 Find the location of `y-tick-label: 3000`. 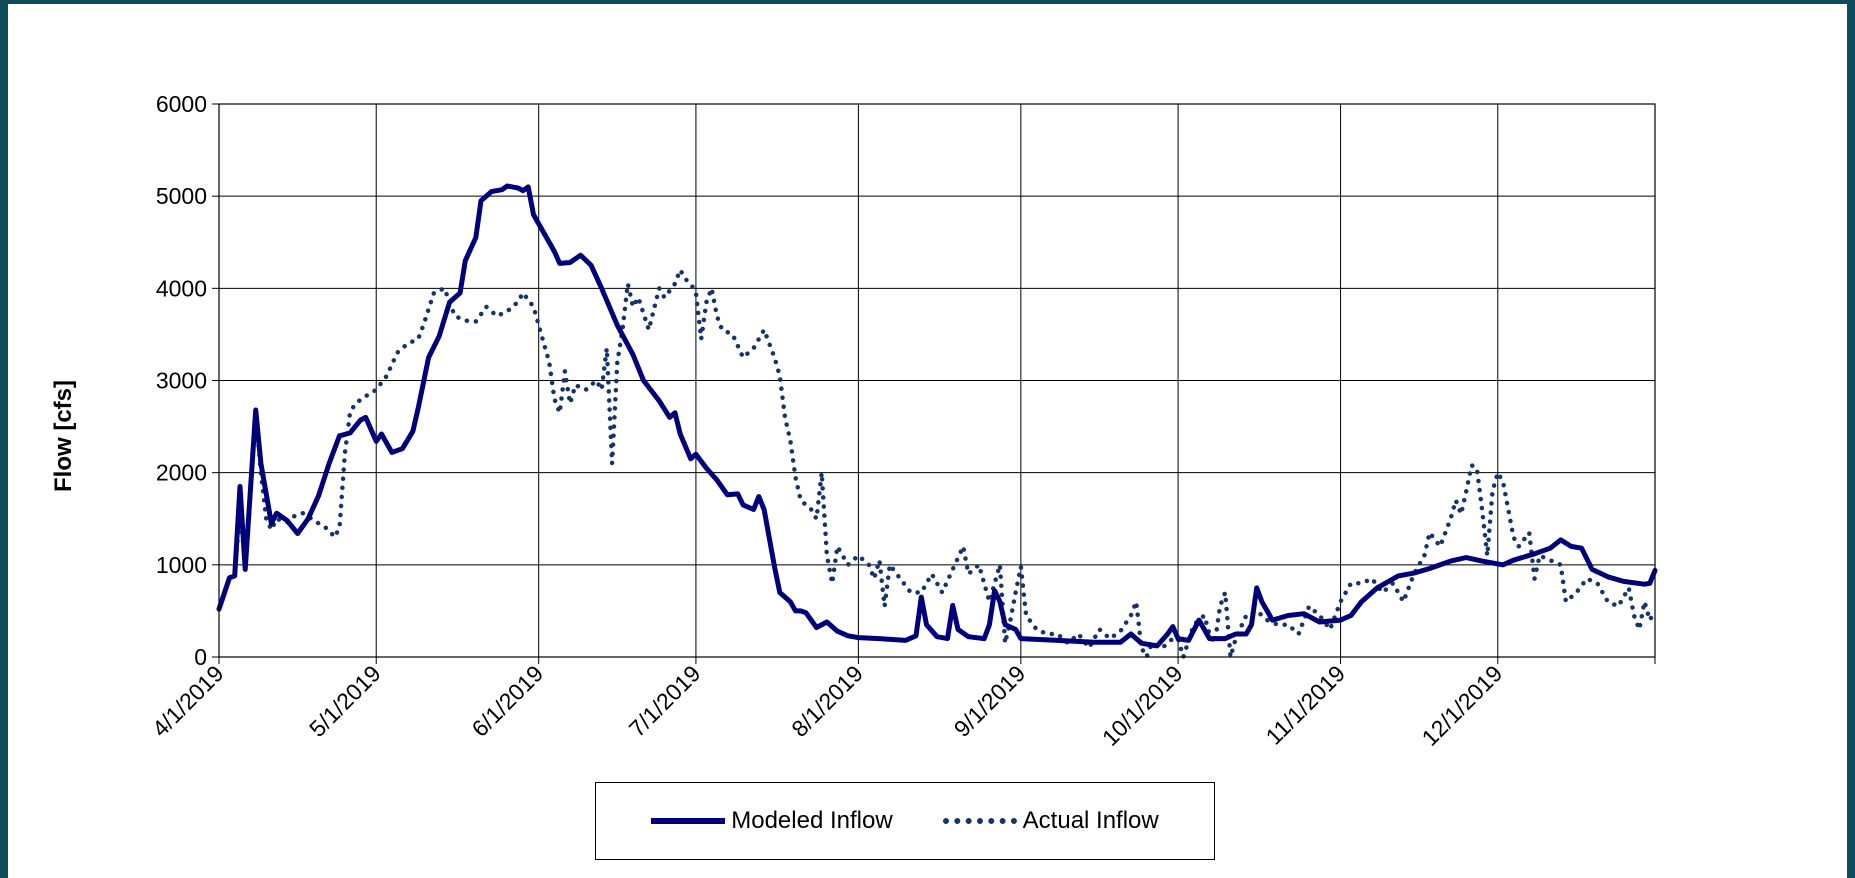

y-tick-label: 3000 is located at coordinates (181, 381).